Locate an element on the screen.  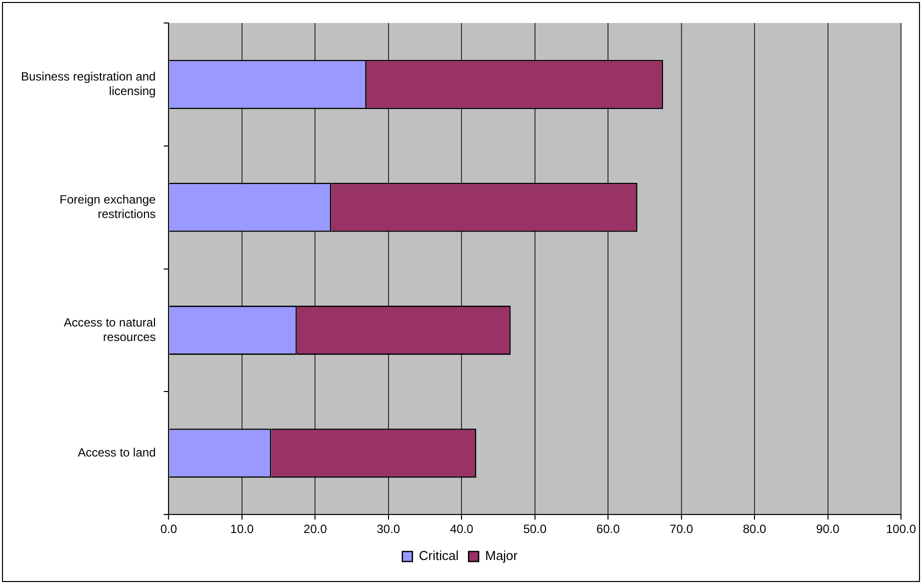
y-tick-label: Access to natural resources is located at coordinates (110, 329).